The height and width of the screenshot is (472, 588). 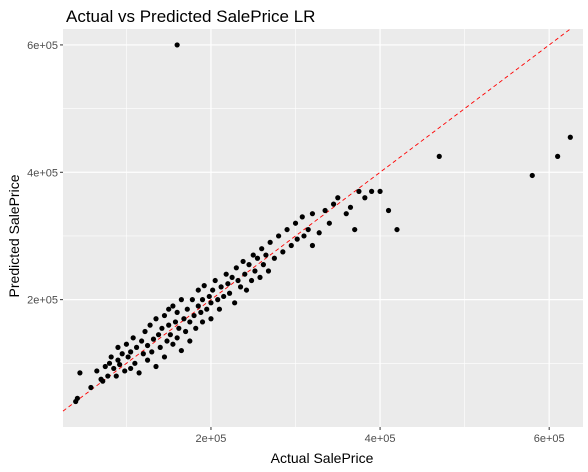 I want to click on x-axis-ticks: 2e+05 4e+05 6e+05, so click(x=380, y=436).